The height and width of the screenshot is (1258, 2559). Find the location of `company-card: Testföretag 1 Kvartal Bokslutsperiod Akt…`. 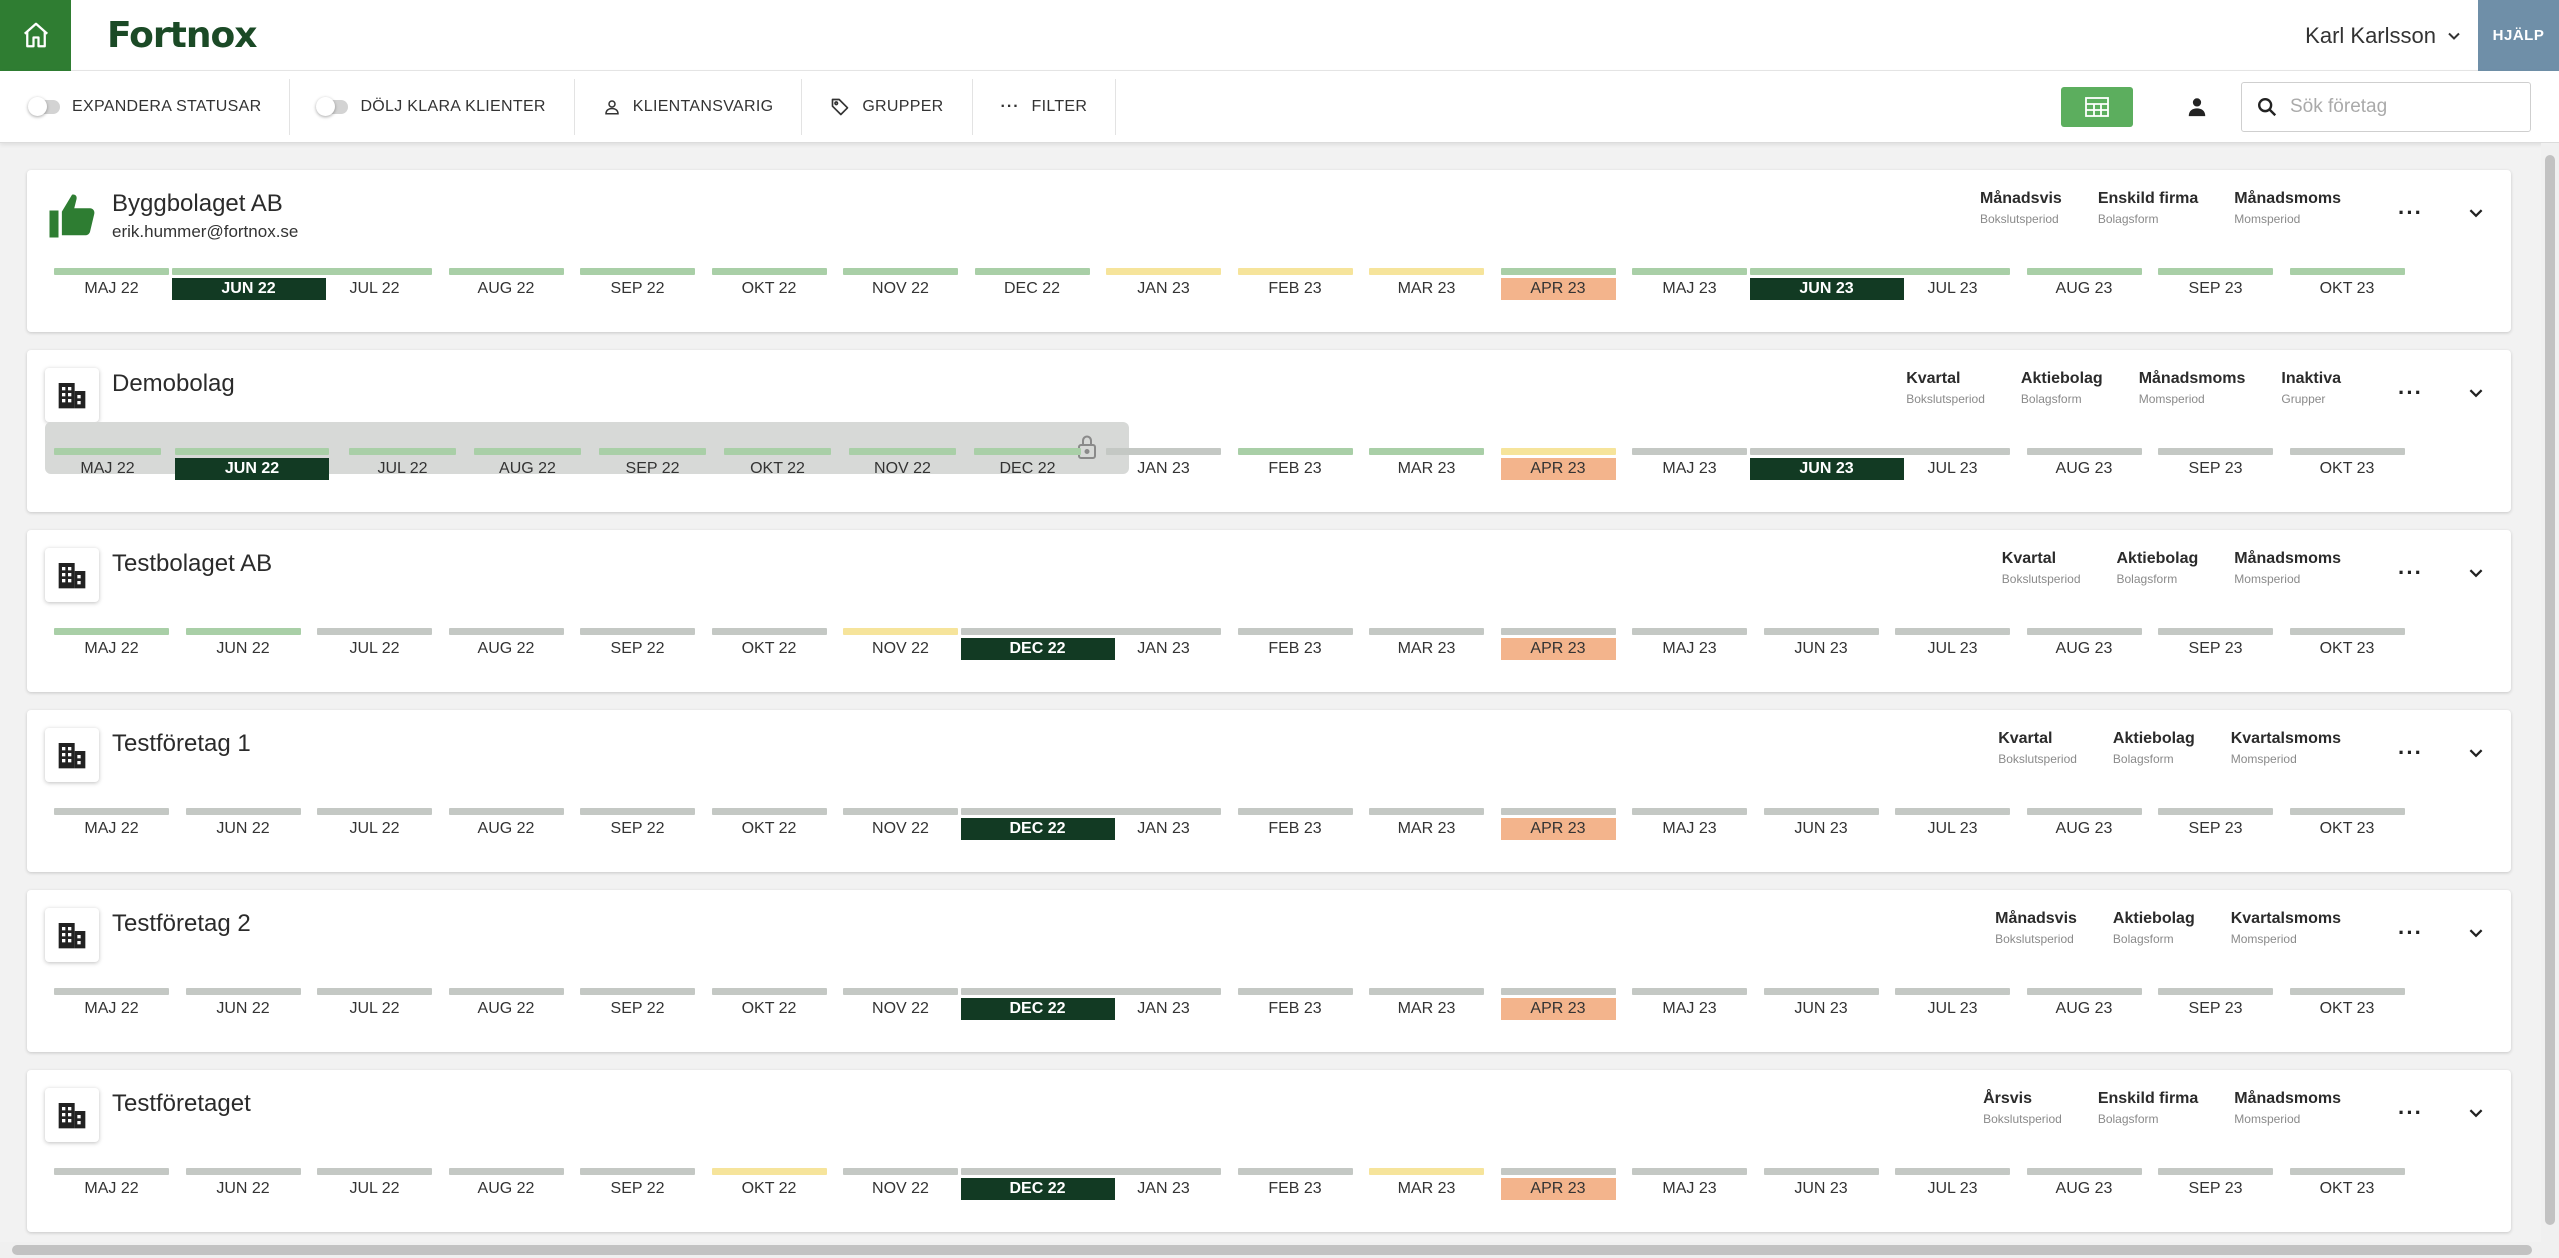

company-card: Testföretag 1 Kvartal Bokslutsperiod Akt… is located at coordinates (1269, 791).